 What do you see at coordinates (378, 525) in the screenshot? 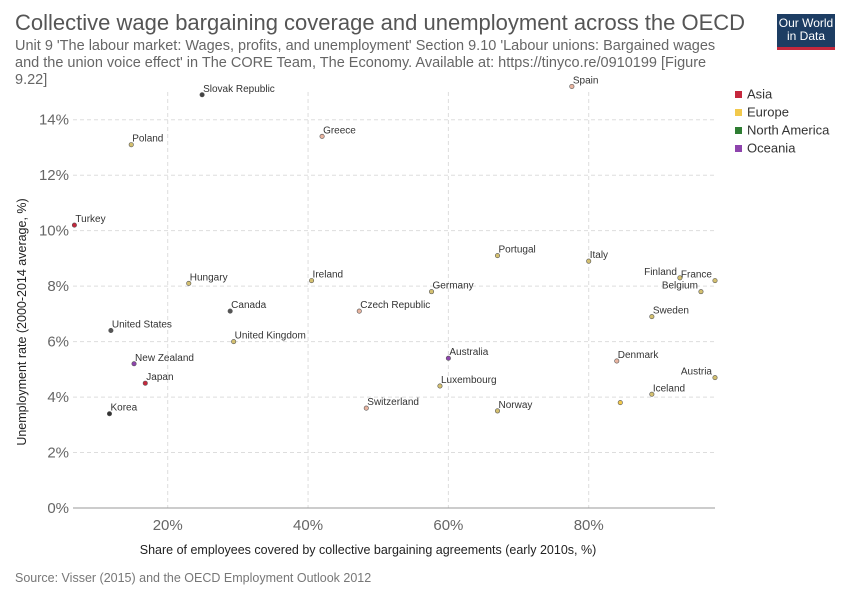
I see `x-axis-ticks: 20% 40% 60% 80%` at bounding box center [378, 525].